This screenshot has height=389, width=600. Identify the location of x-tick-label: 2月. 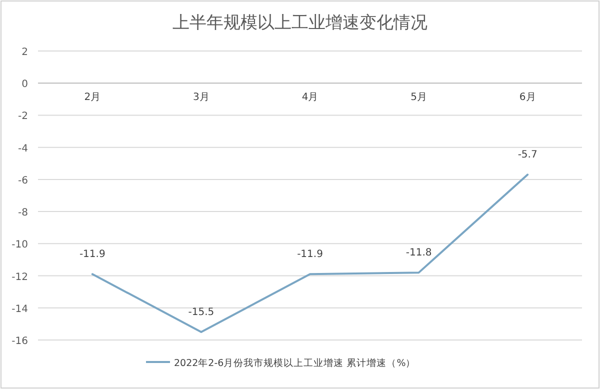
(92, 98).